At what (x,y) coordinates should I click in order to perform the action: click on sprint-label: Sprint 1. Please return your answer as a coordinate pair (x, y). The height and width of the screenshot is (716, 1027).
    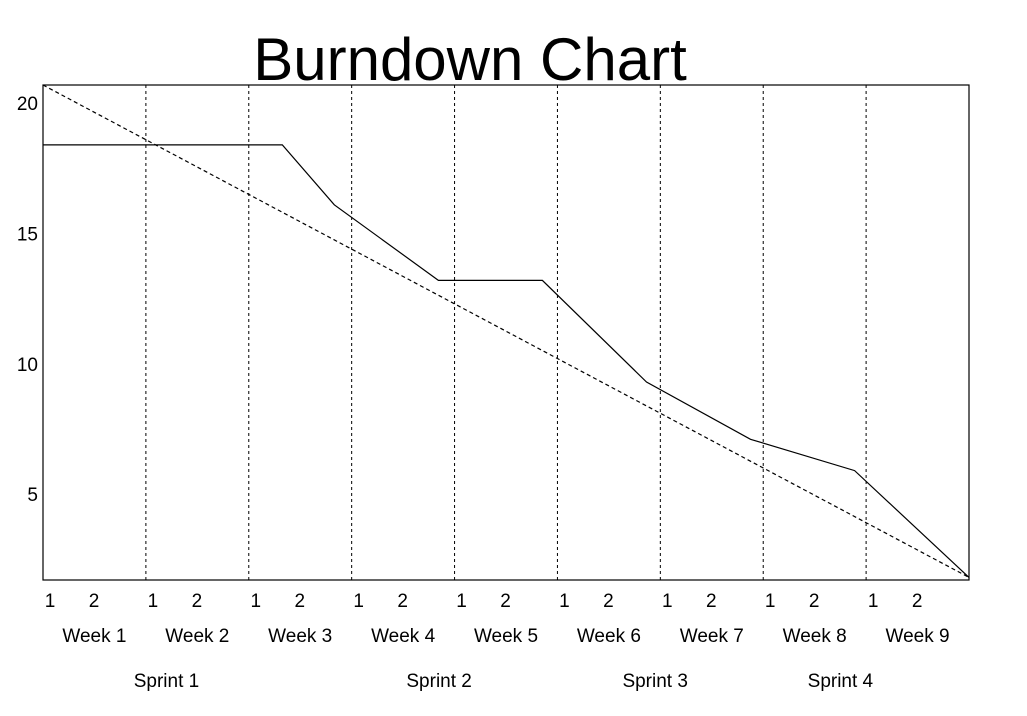
    Looking at the image, I should click on (166, 681).